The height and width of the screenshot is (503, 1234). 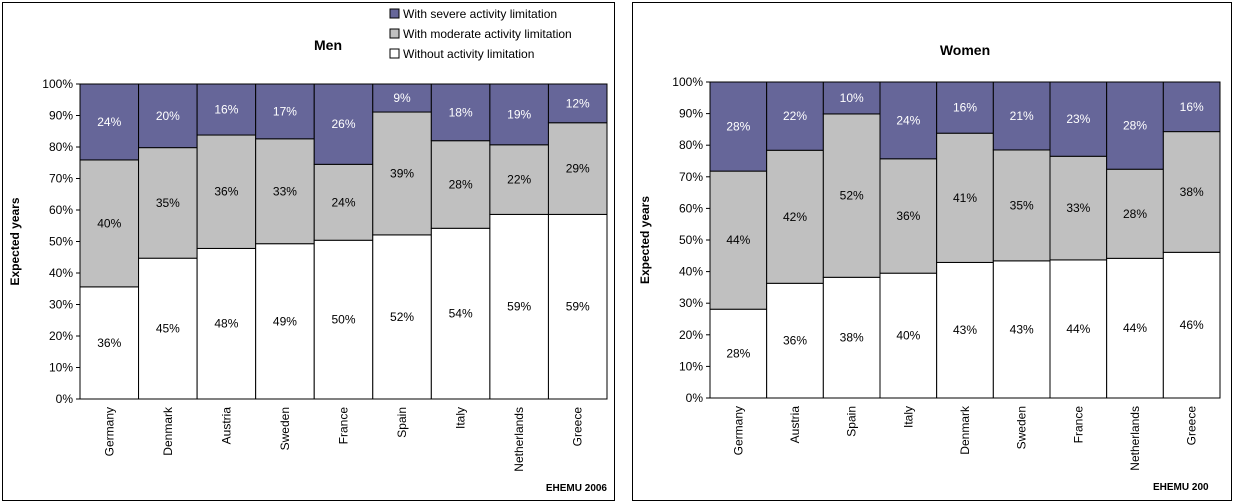 I want to click on women-bar-label-severe: 22%, so click(x=795, y=116).